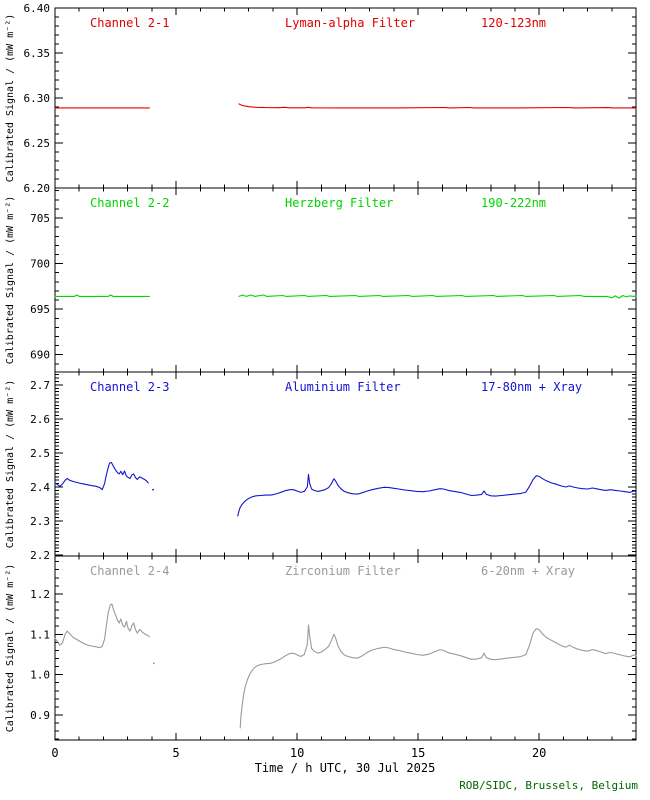 The image size is (650, 800). I want to click on y-tick-label: 0.9, so click(40, 715).